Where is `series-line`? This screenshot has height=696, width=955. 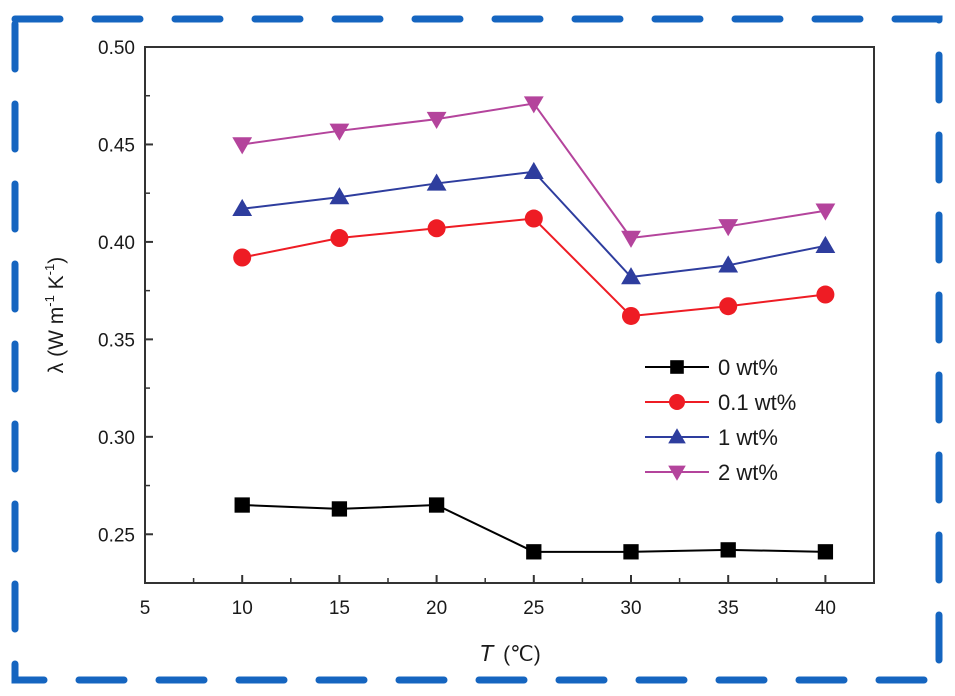 series-line is located at coordinates (534, 267).